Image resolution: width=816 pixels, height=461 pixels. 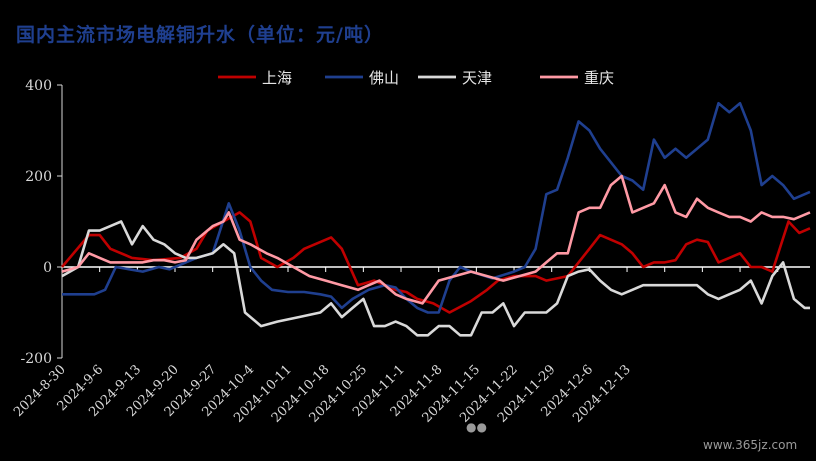 What do you see at coordinates (38, 86) in the screenshot?
I see `y-tick-label: 400` at bounding box center [38, 86].